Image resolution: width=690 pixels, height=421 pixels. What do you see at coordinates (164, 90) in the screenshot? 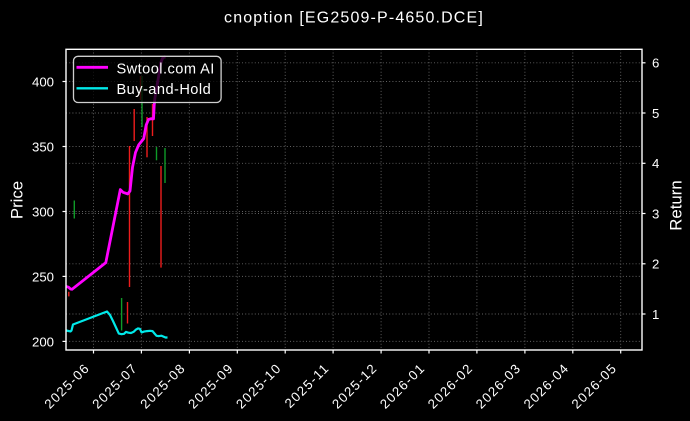
I see `svg-text: Buy-and-Hold` at bounding box center [164, 90].